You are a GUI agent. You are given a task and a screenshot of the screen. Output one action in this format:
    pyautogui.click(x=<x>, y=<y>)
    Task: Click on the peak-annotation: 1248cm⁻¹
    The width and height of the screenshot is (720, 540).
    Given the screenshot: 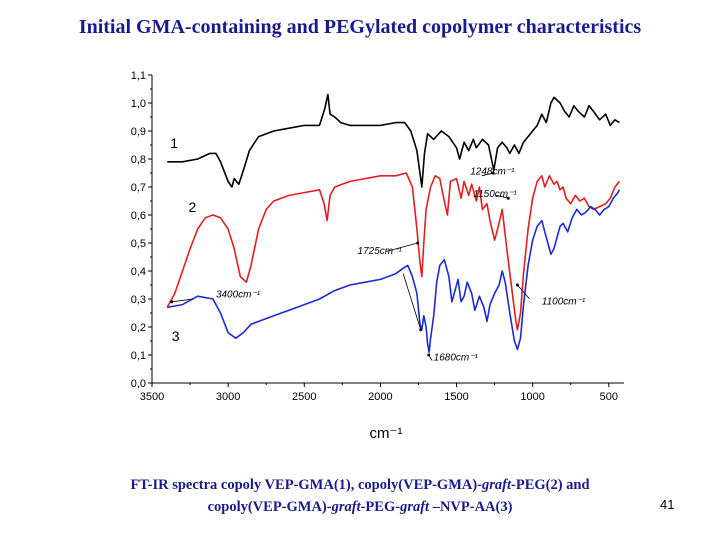 What is the action you would take?
    pyautogui.click(x=492, y=171)
    